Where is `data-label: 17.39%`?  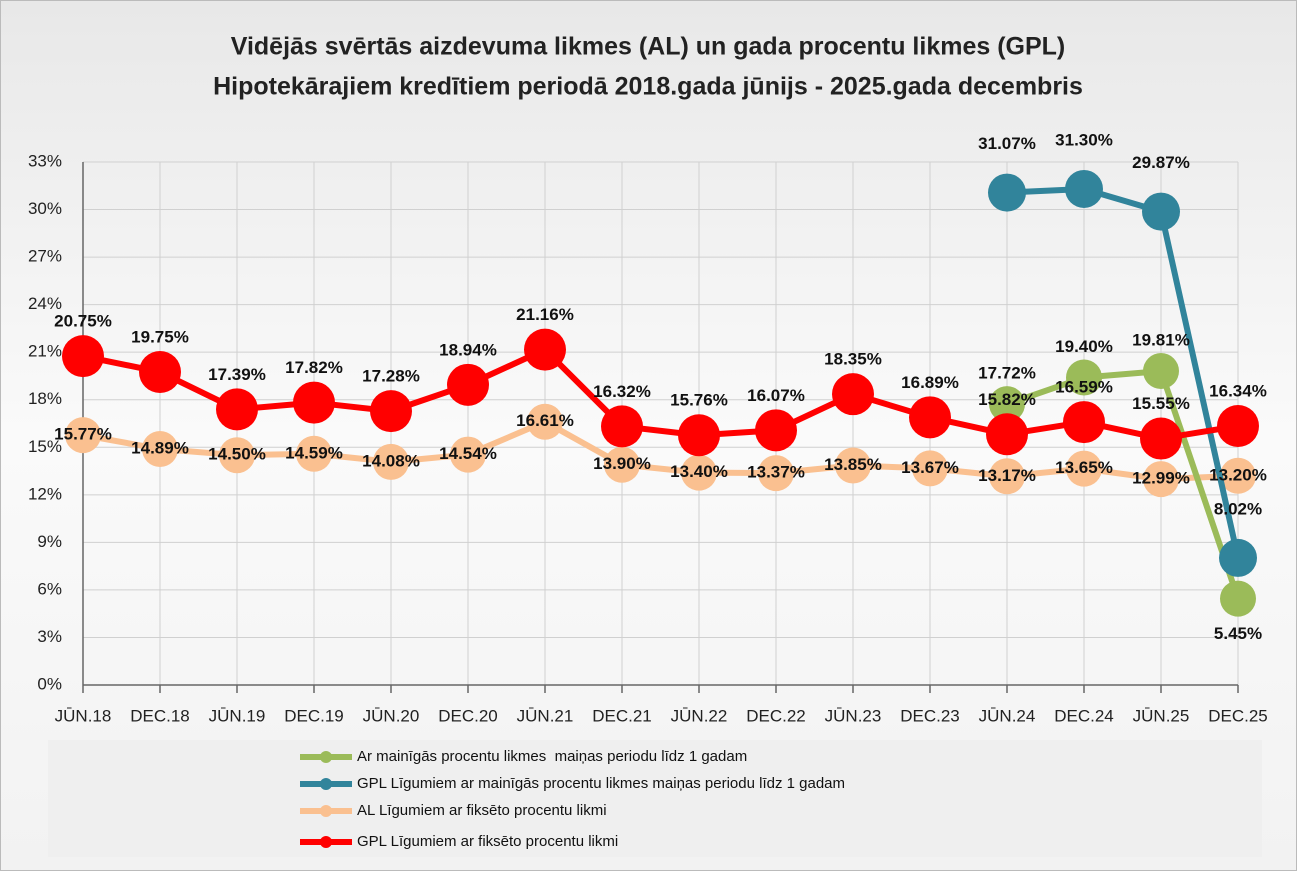 data-label: 17.39% is located at coordinates (237, 374).